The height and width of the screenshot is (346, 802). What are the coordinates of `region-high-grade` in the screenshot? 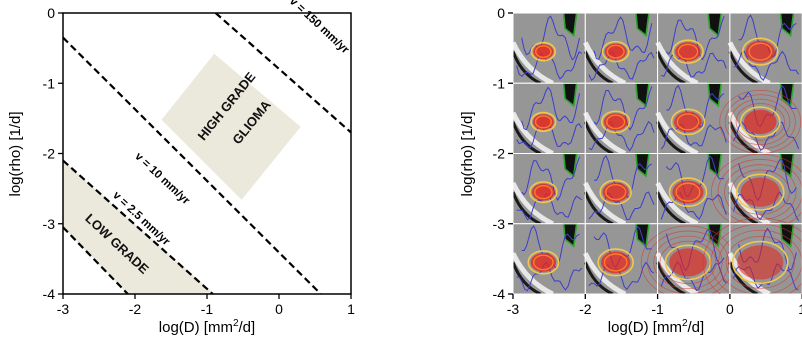 It's located at (231, 126).